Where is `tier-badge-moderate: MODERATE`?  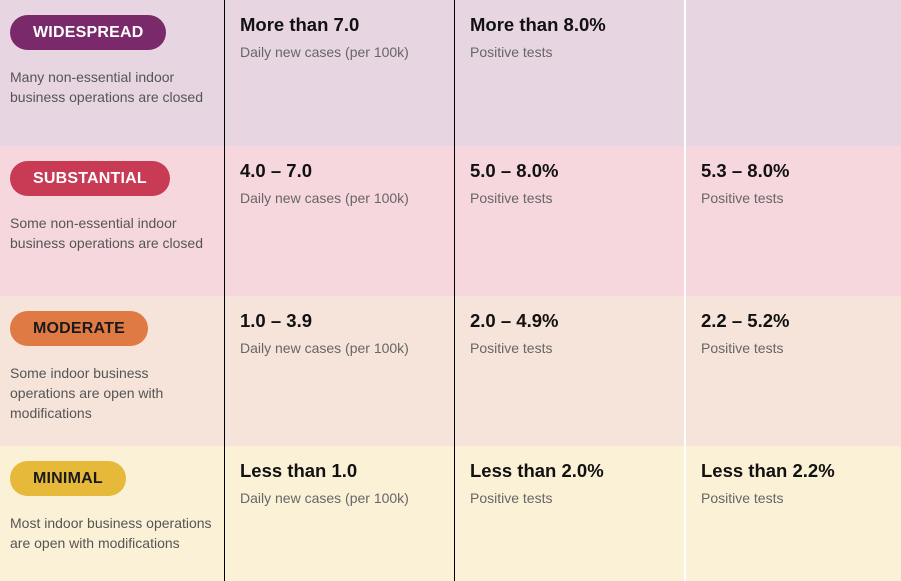 tier-badge-moderate: MODERATE is located at coordinates (79, 328).